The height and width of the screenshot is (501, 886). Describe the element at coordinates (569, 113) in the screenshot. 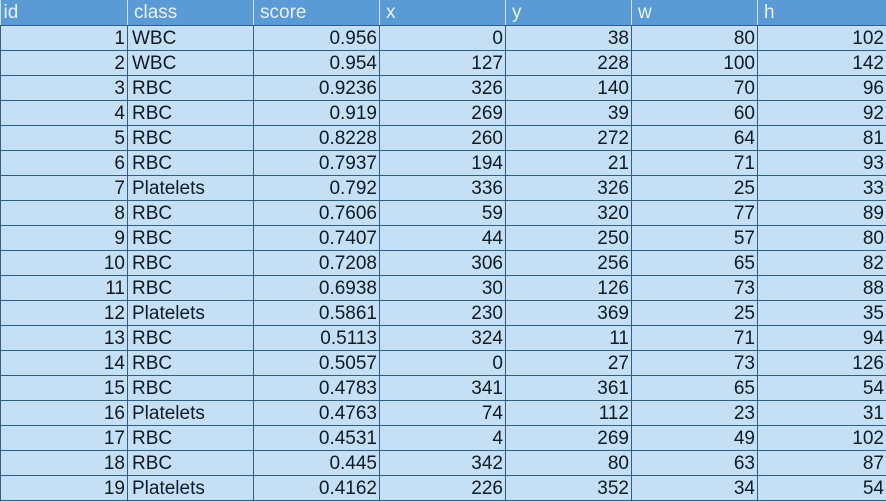

I see `cell-y: 39` at that location.